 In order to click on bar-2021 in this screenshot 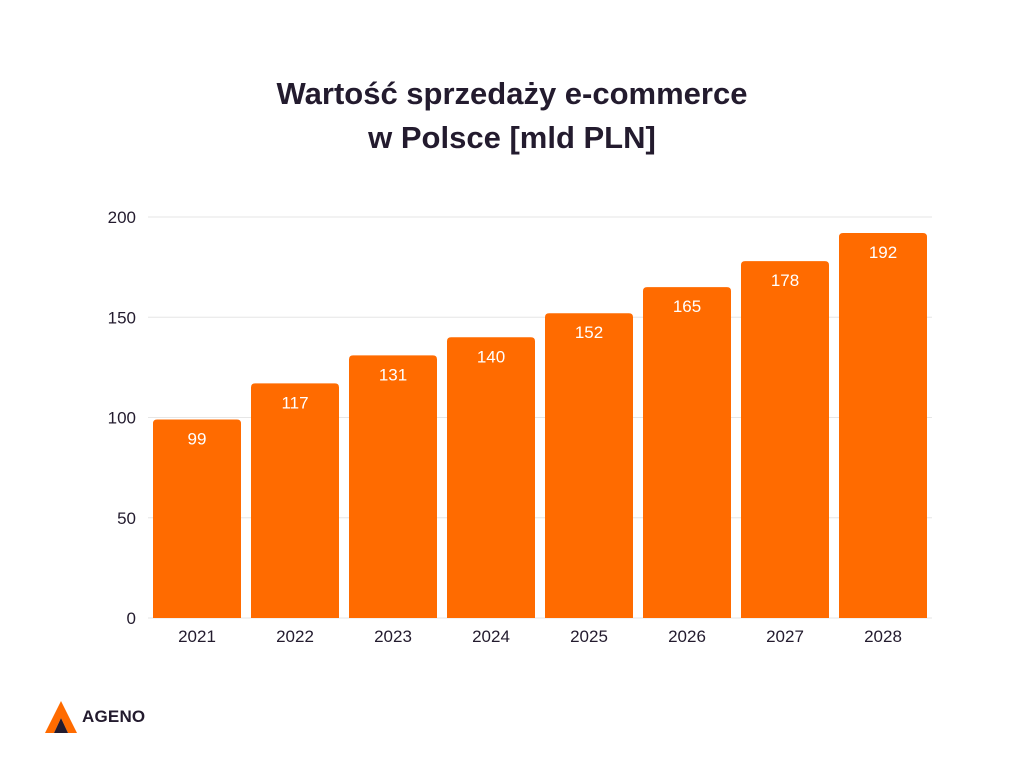, I will do `click(197, 518)`.